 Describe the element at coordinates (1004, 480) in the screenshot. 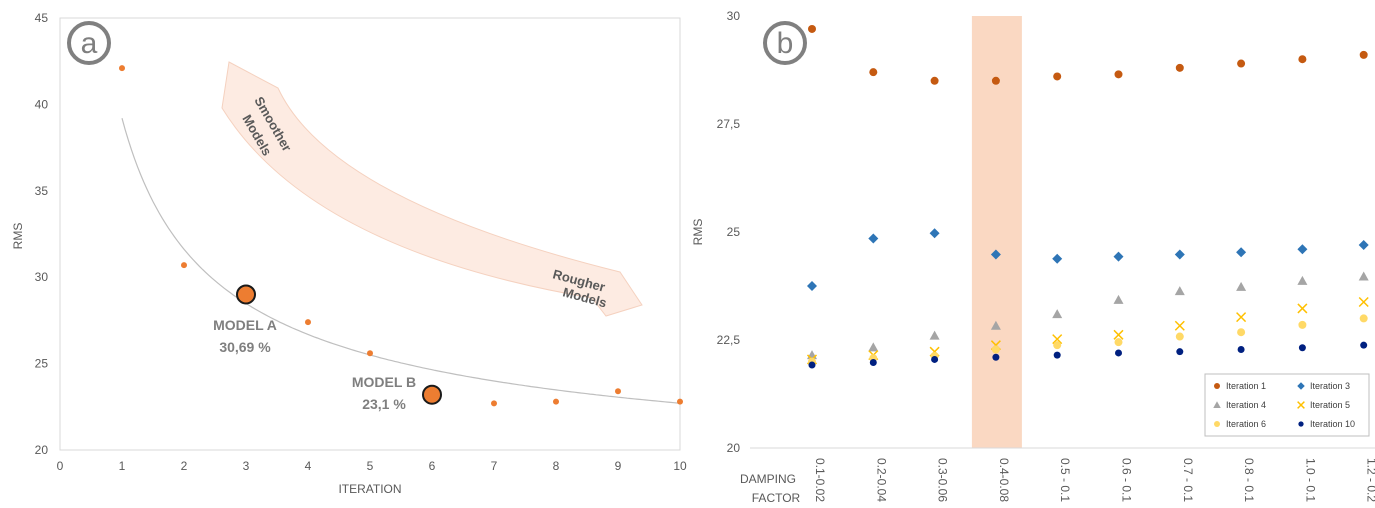

I see `b-xtick-3: 0.4-0.08` at that location.